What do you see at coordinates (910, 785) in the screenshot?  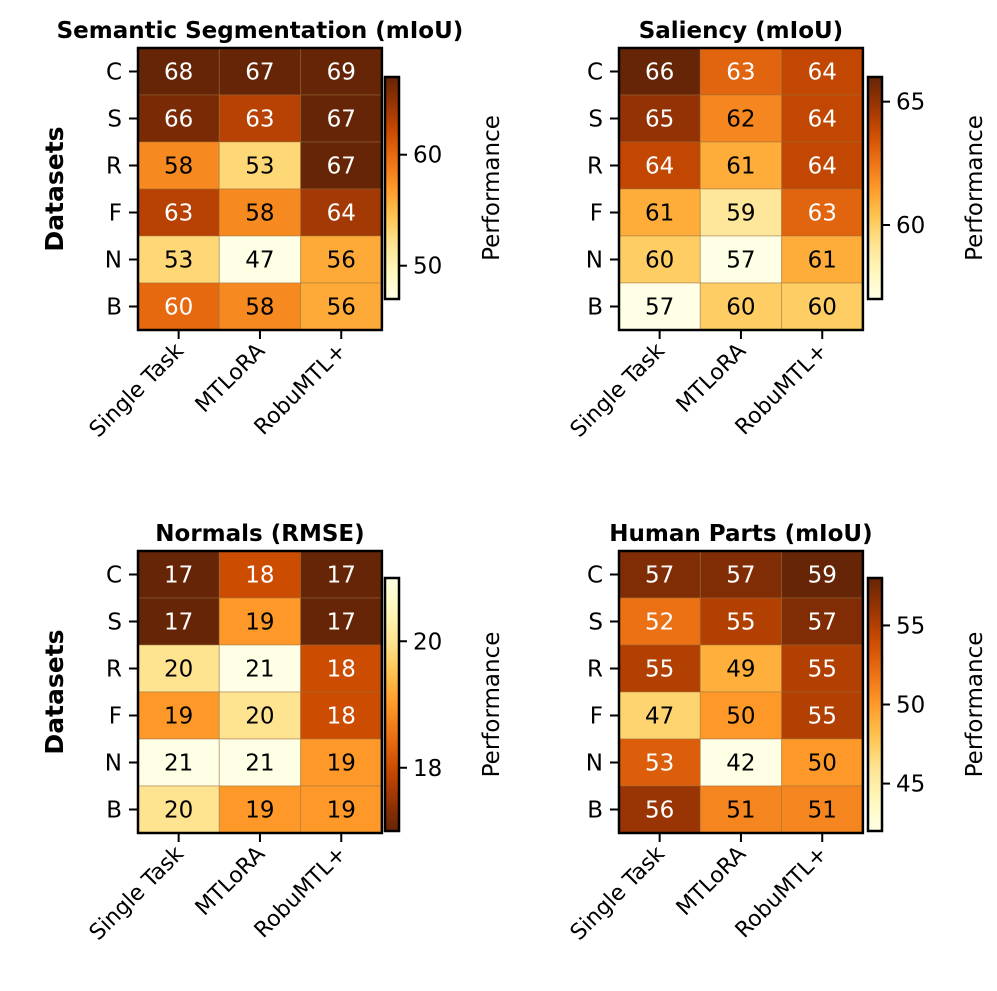 I see `colorbar-tick-label: 45` at bounding box center [910, 785].